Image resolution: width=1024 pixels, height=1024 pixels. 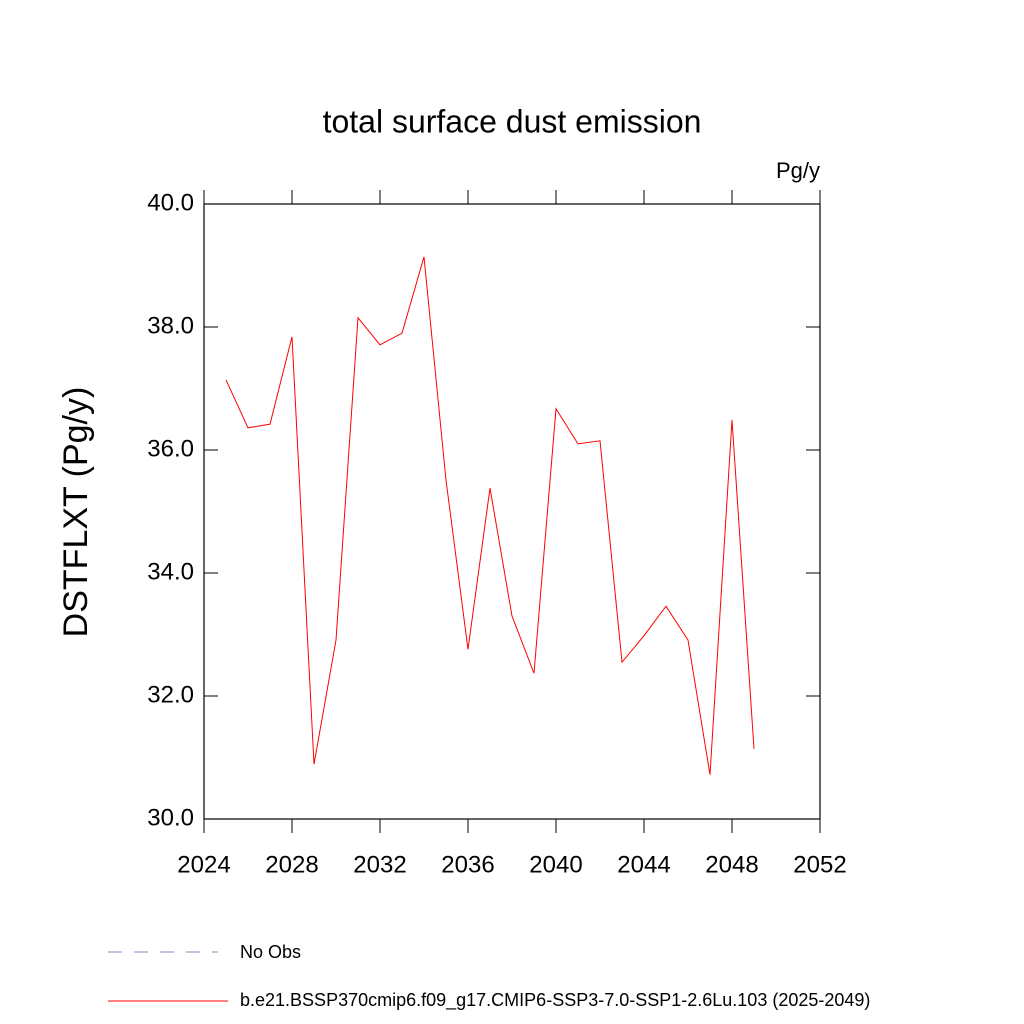 What do you see at coordinates (555, 864) in the screenshot?
I see `x-tick-label: 2040` at bounding box center [555, 864].